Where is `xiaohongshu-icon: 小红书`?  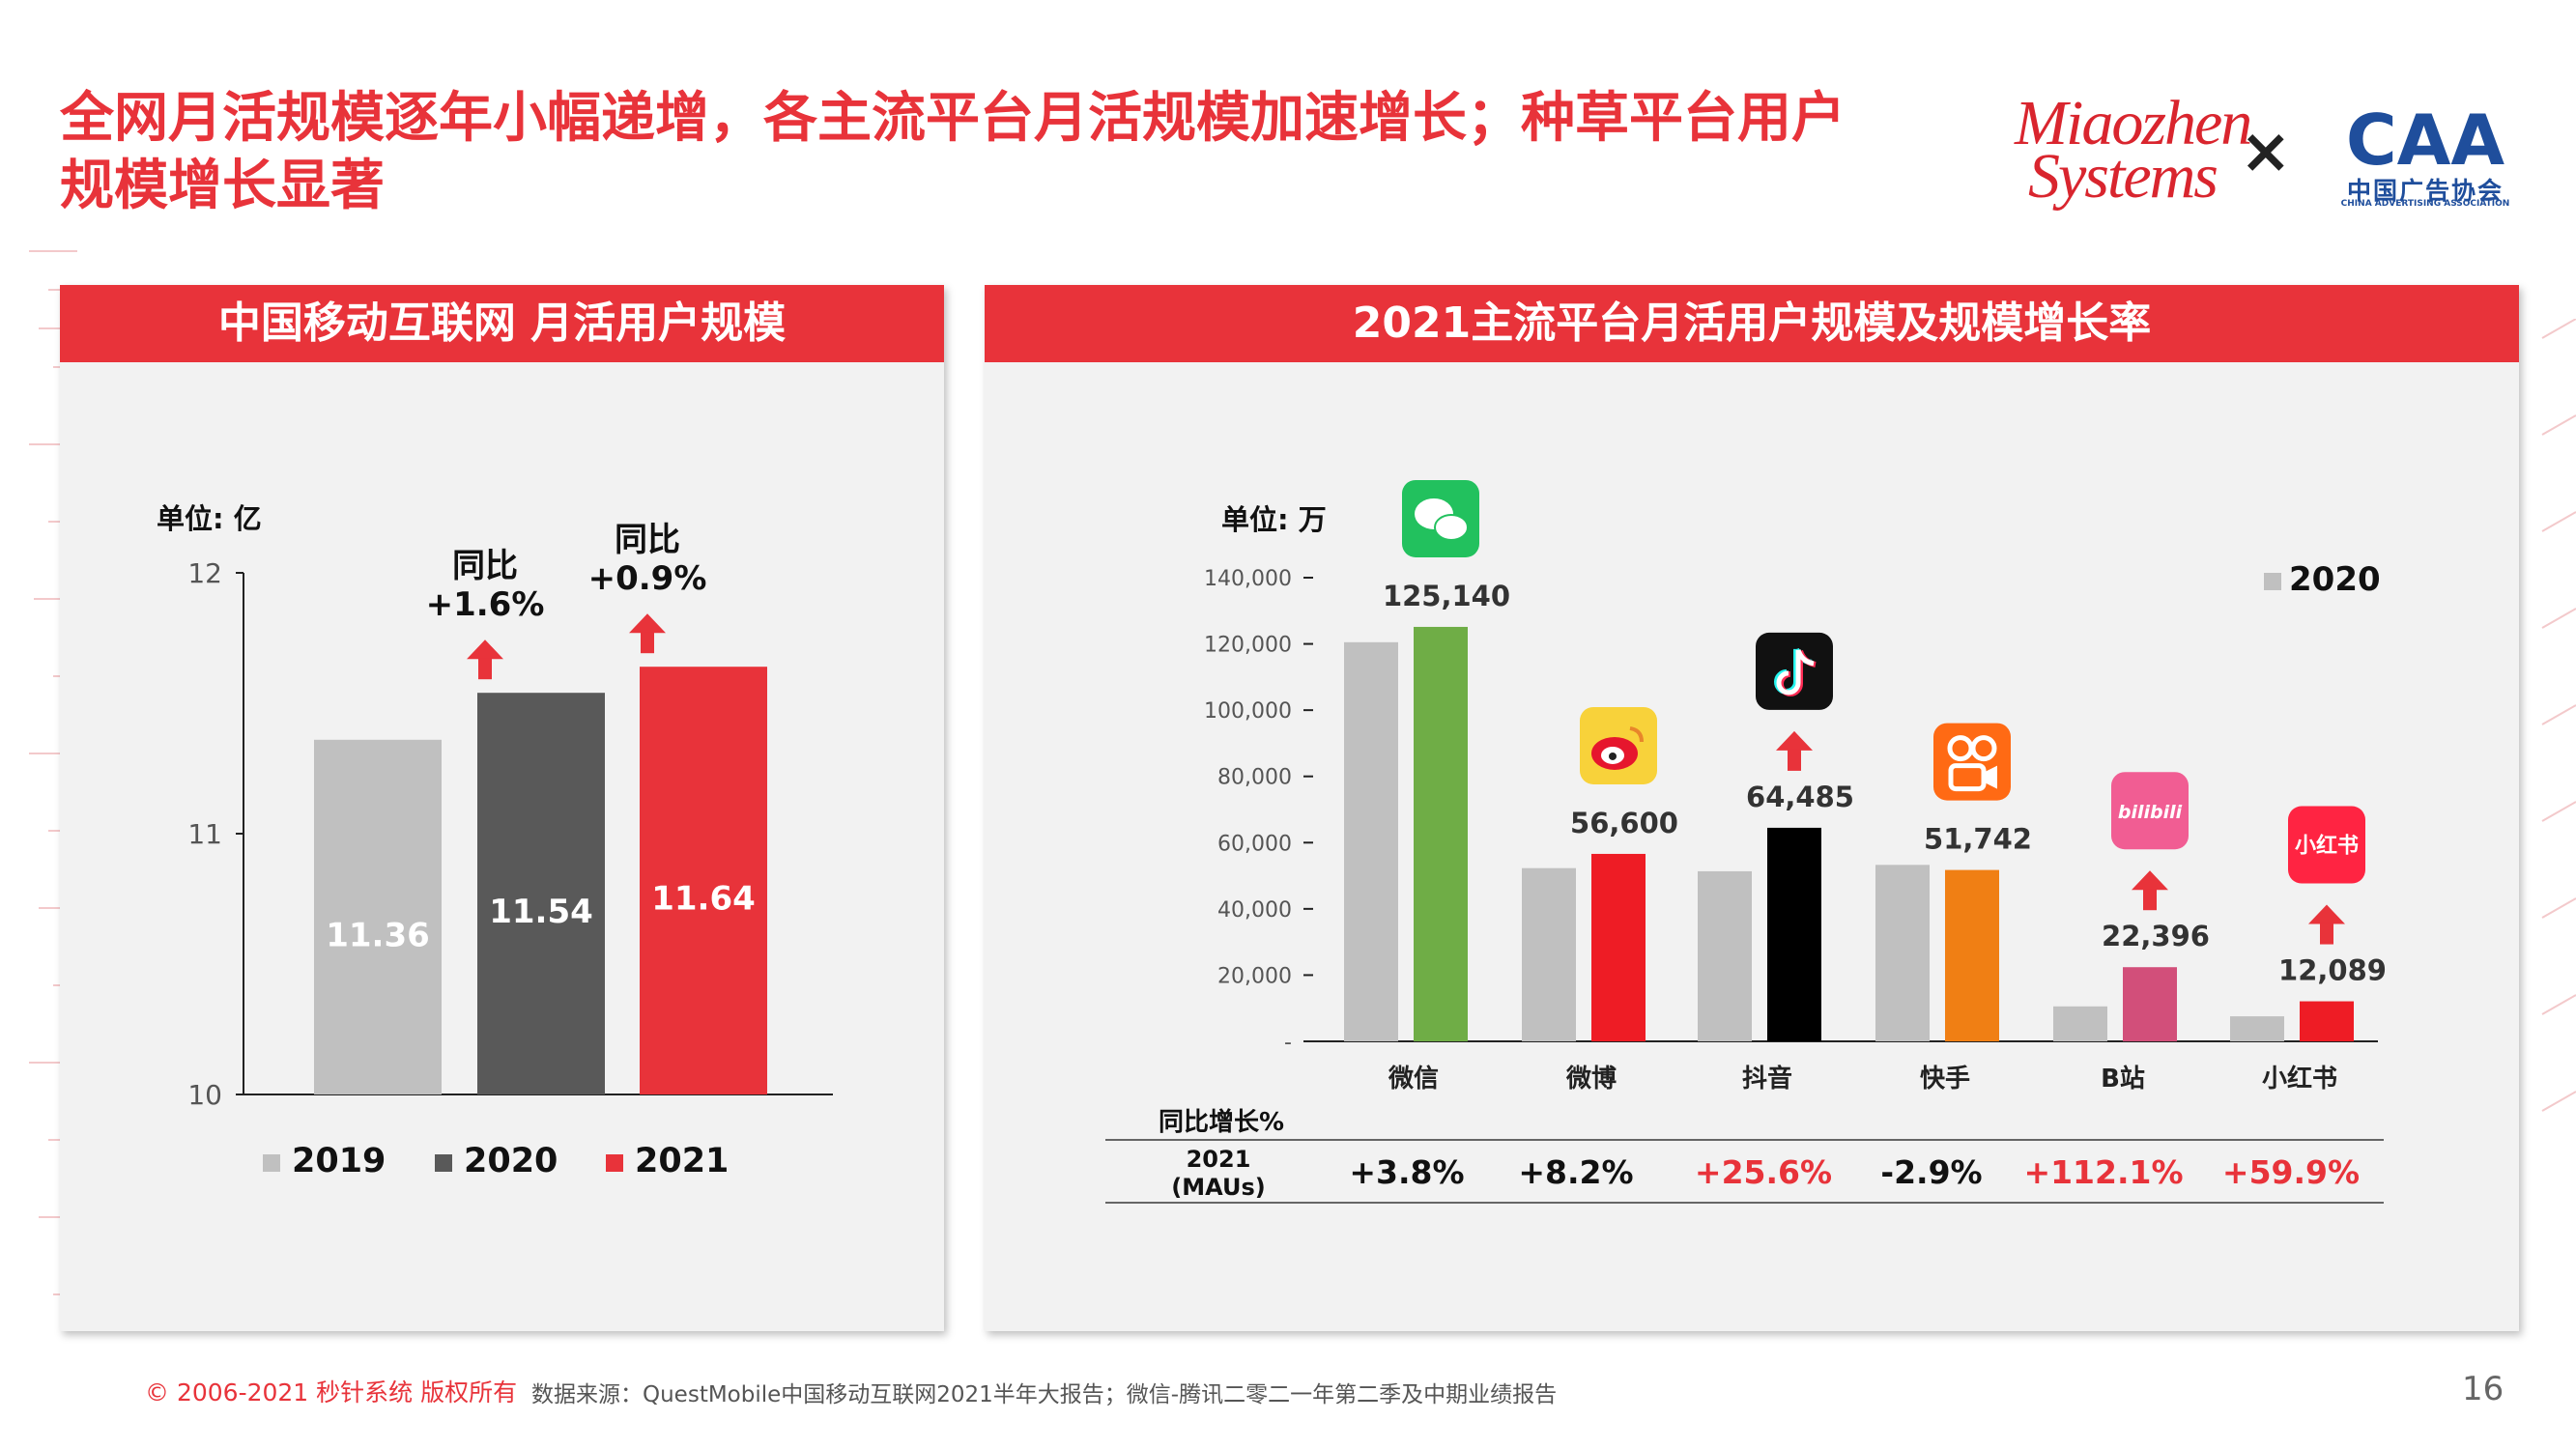
xiaohongshu-icon: 小红书 is located at coordinates (2327, 845).